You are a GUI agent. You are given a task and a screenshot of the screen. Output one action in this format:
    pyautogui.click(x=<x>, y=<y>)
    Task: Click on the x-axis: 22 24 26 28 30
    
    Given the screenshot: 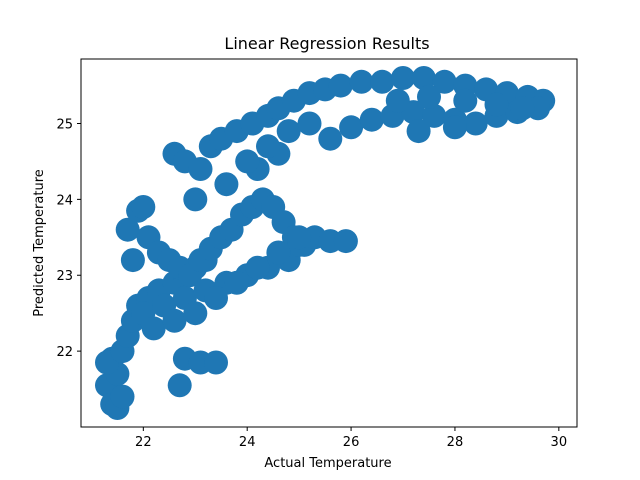 What is the action you would take?
    pyautogui.click(x=351, y=438)
    